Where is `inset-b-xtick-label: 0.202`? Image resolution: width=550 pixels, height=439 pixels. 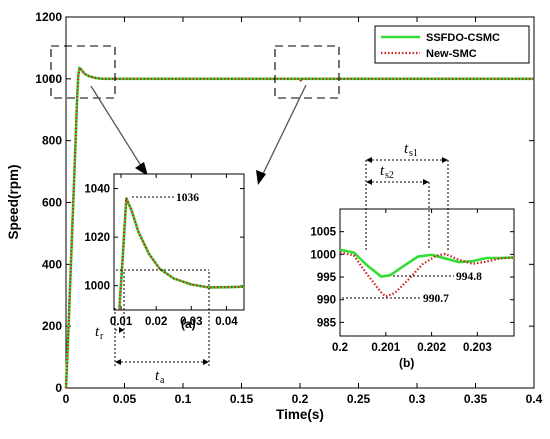
inset-b-xtick-label: 0.202 is located at coordinates (431, 348).